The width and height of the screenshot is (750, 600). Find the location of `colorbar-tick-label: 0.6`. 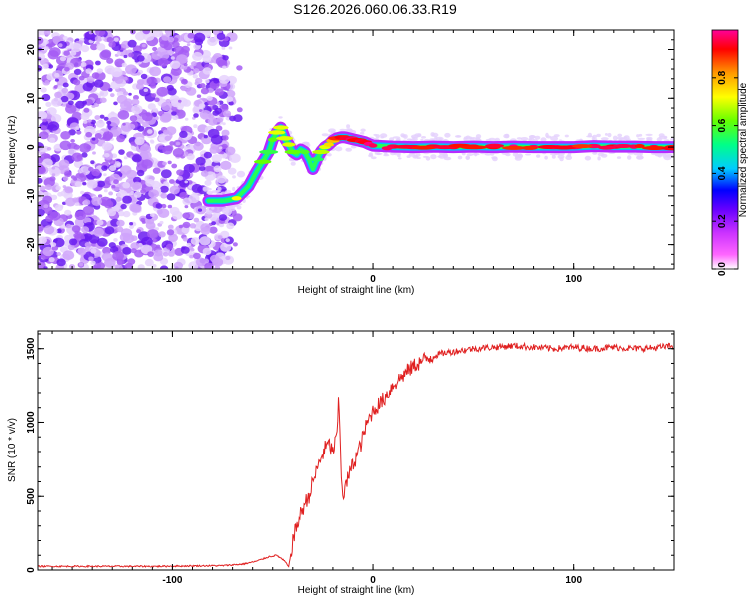

colorbar-tick-label: 0.6 is located at coordinates (722, 125).